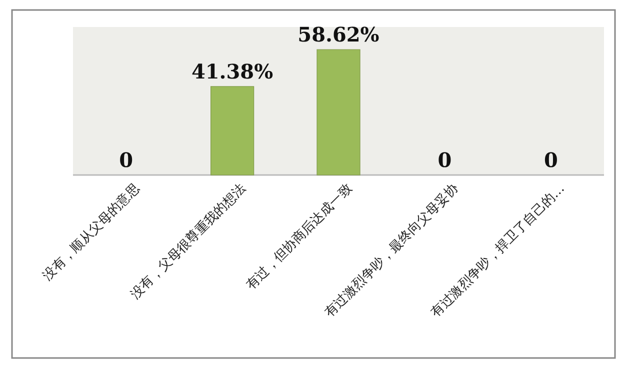 The width and height of the screenshot is (640, 376). I want to click on data-label: 58.62%, so click(339, 34).